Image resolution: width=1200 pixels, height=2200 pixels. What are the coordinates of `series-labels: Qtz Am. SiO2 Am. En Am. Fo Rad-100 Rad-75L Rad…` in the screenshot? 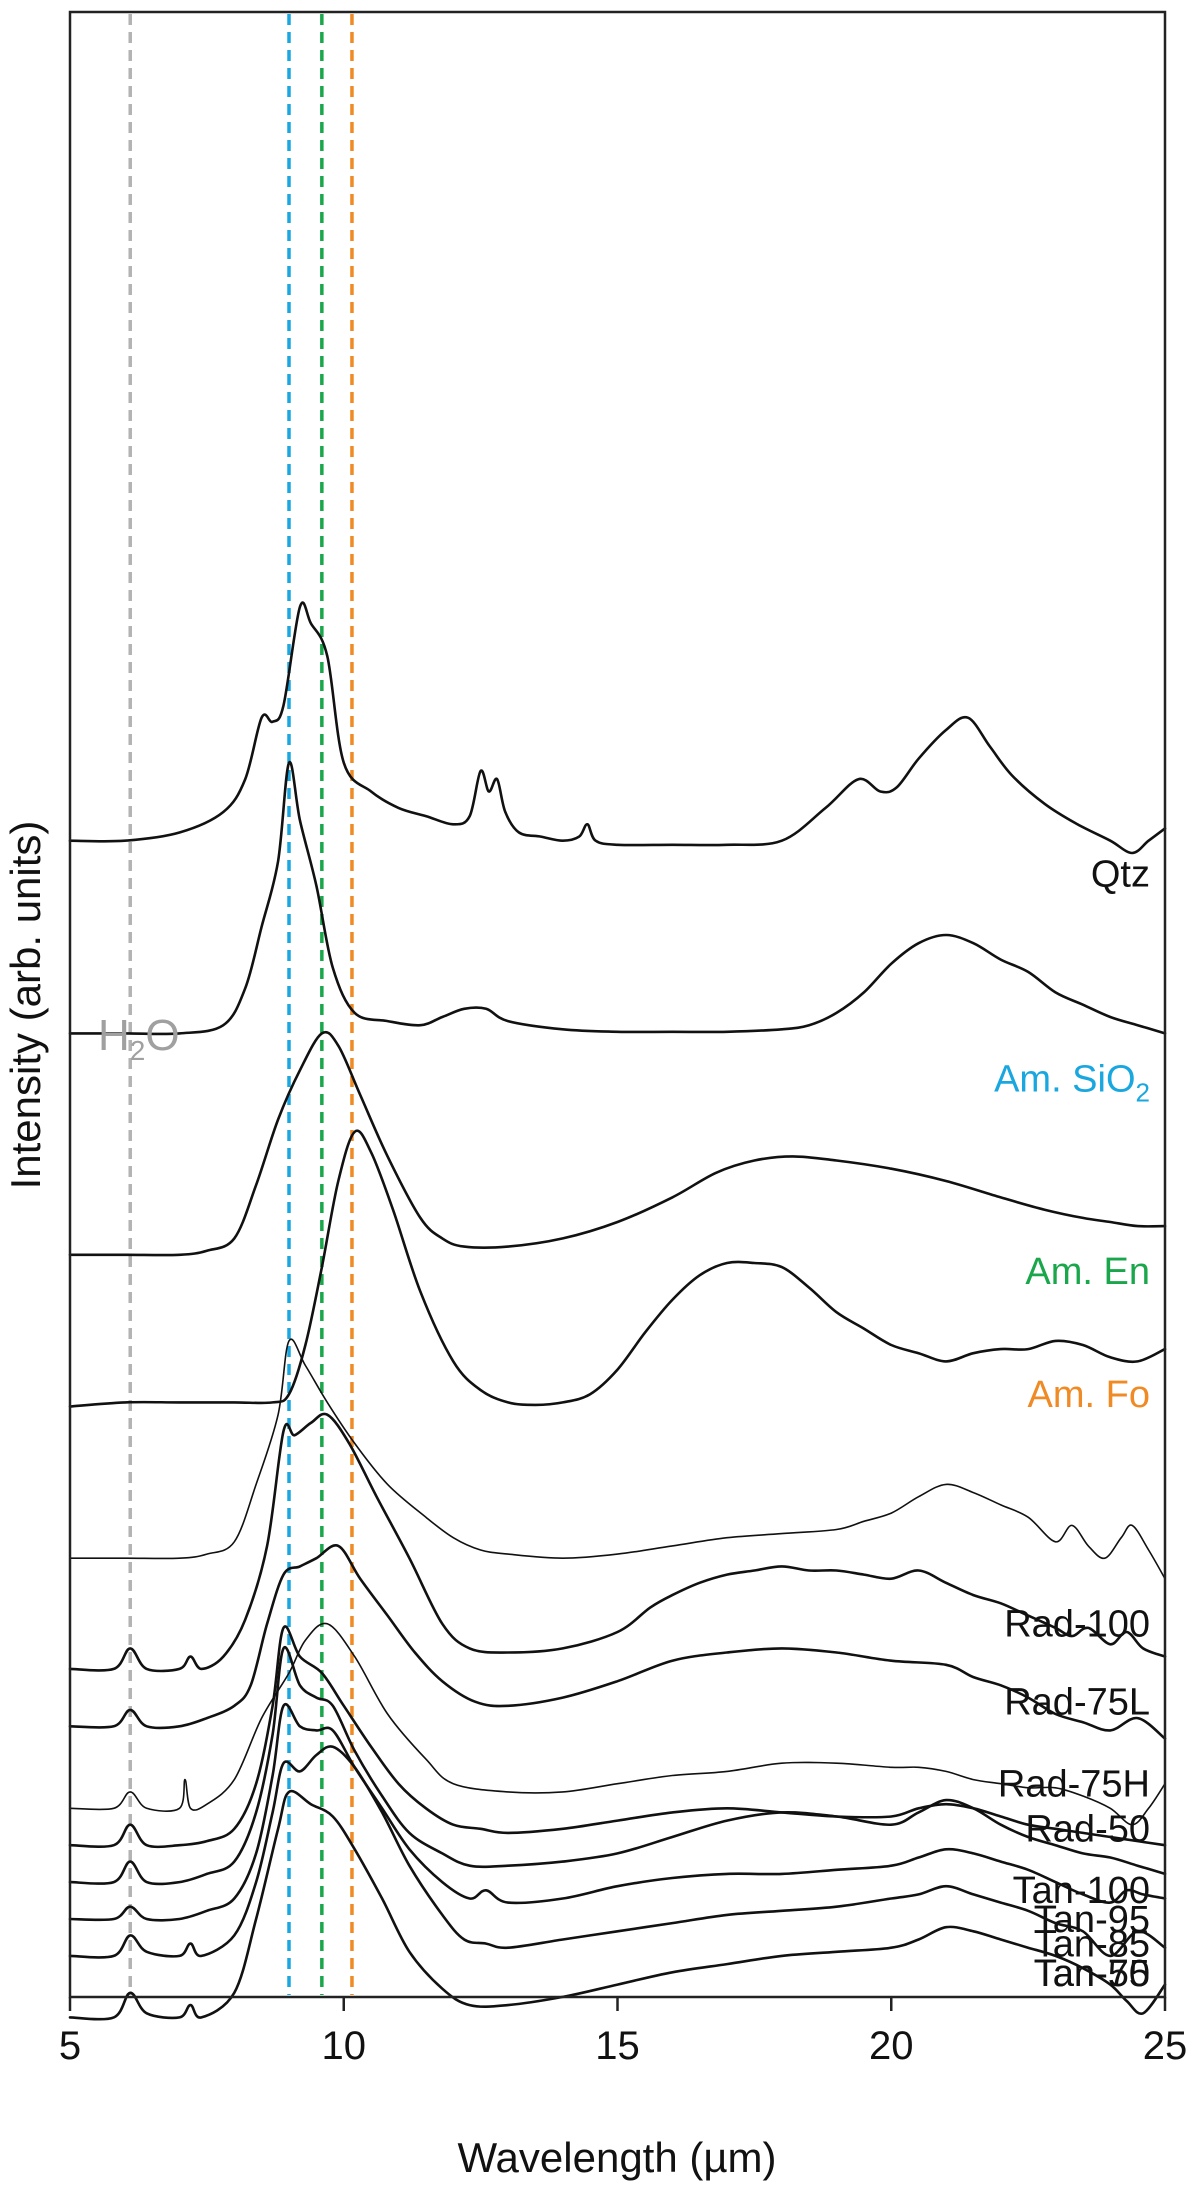 It's located at (1072, 1424).